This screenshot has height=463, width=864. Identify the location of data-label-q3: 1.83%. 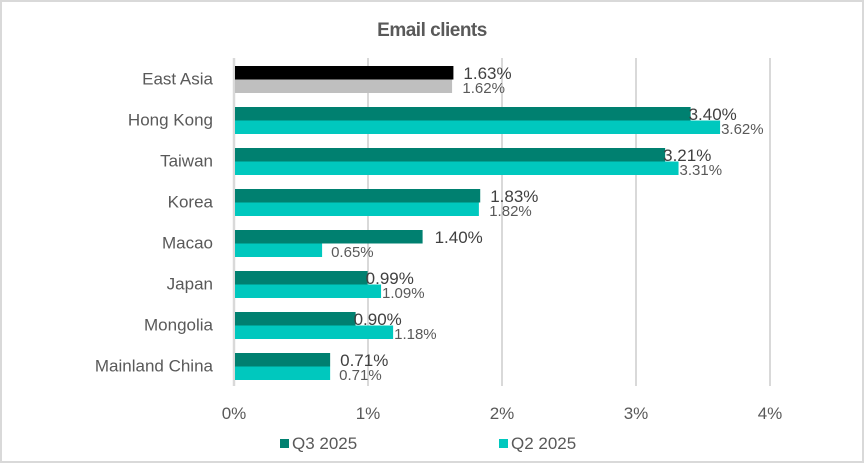
(514, 196).